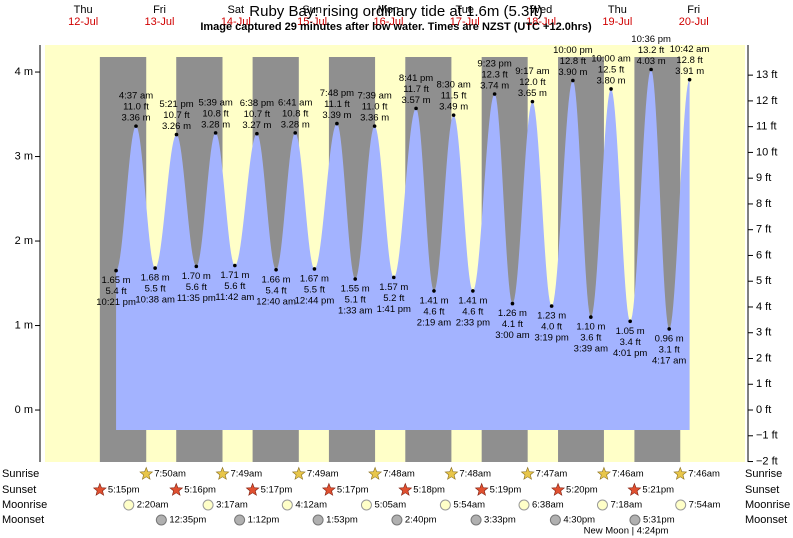 Image resolution: width=793 pixels, height=538 pixels. Describe the element at coordinates (200, 490) in the screenshot. I see `sunset-time: 5:16pm` at that location.